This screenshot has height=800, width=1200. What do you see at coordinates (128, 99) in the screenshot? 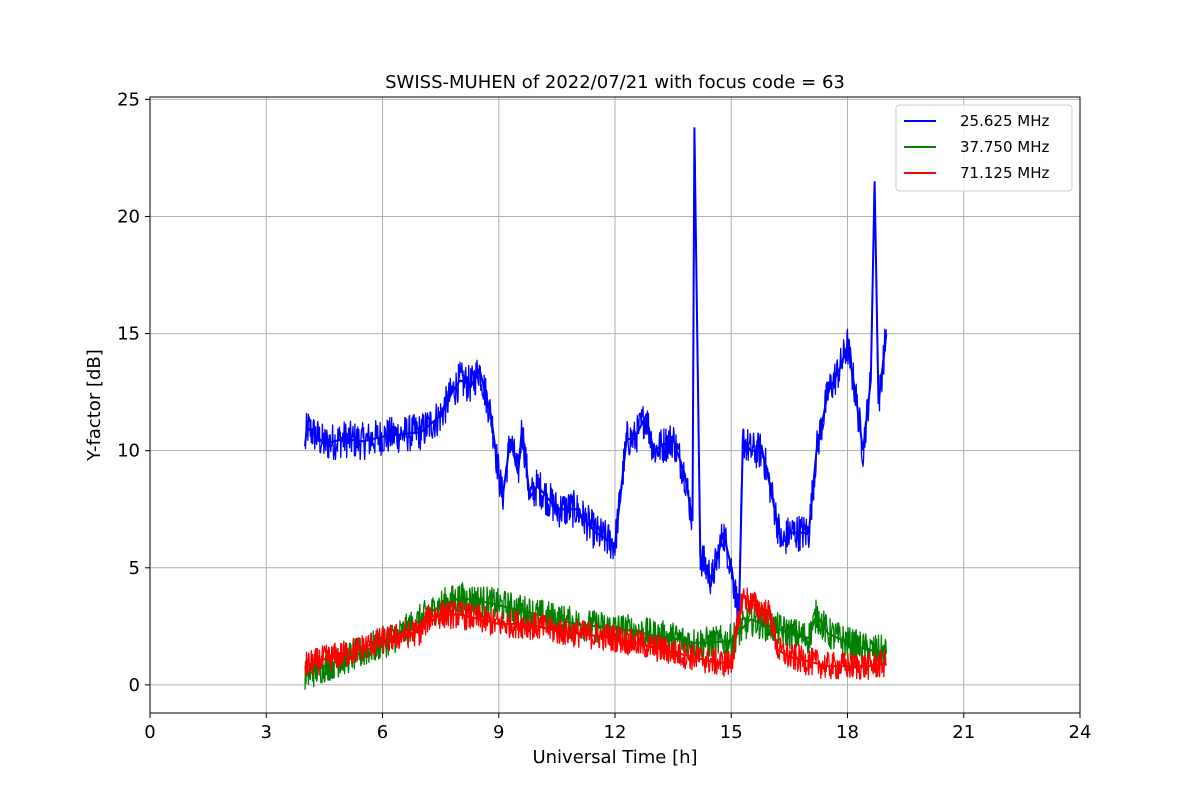
I see `y-tick-label: 25` at bounding box center [128, 99].